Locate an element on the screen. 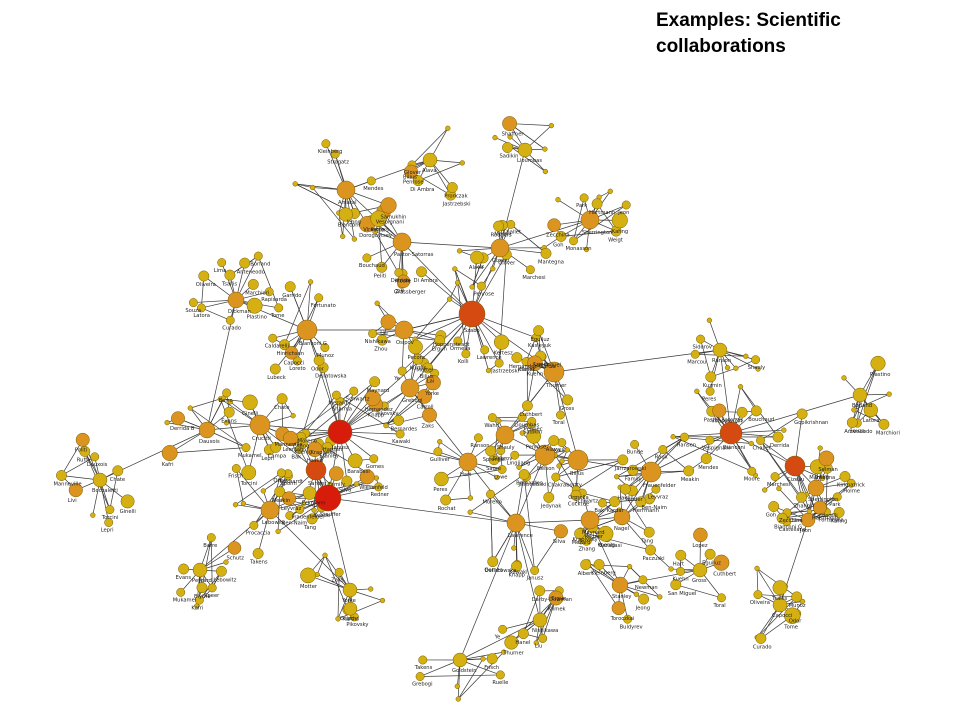  author-label: Hinrichsen is located at coordinates (291, 354).